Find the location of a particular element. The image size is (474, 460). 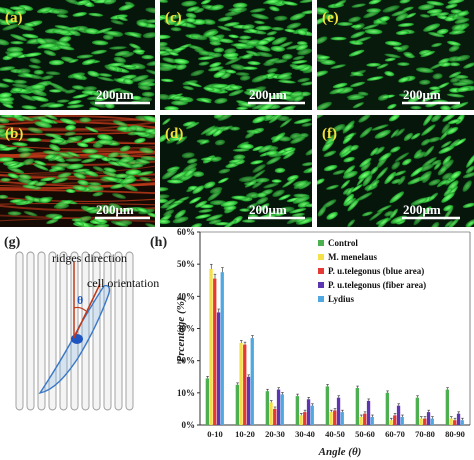

panel-label-a: (a) is located at coordinates (14, 18).